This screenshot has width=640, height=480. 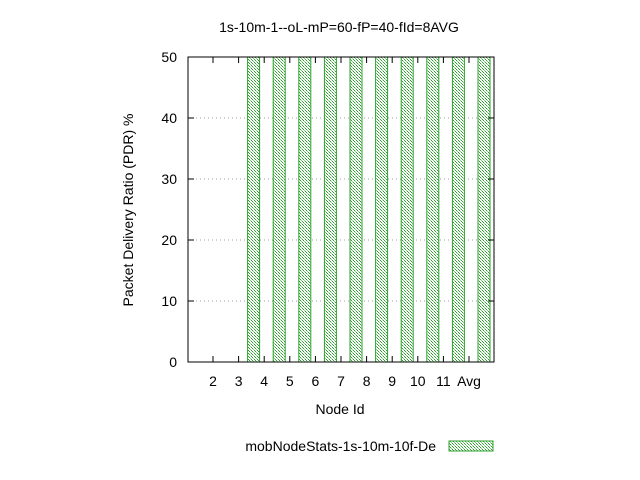 I want to click on x-tick-label: 3, so click(x=239, y=381).